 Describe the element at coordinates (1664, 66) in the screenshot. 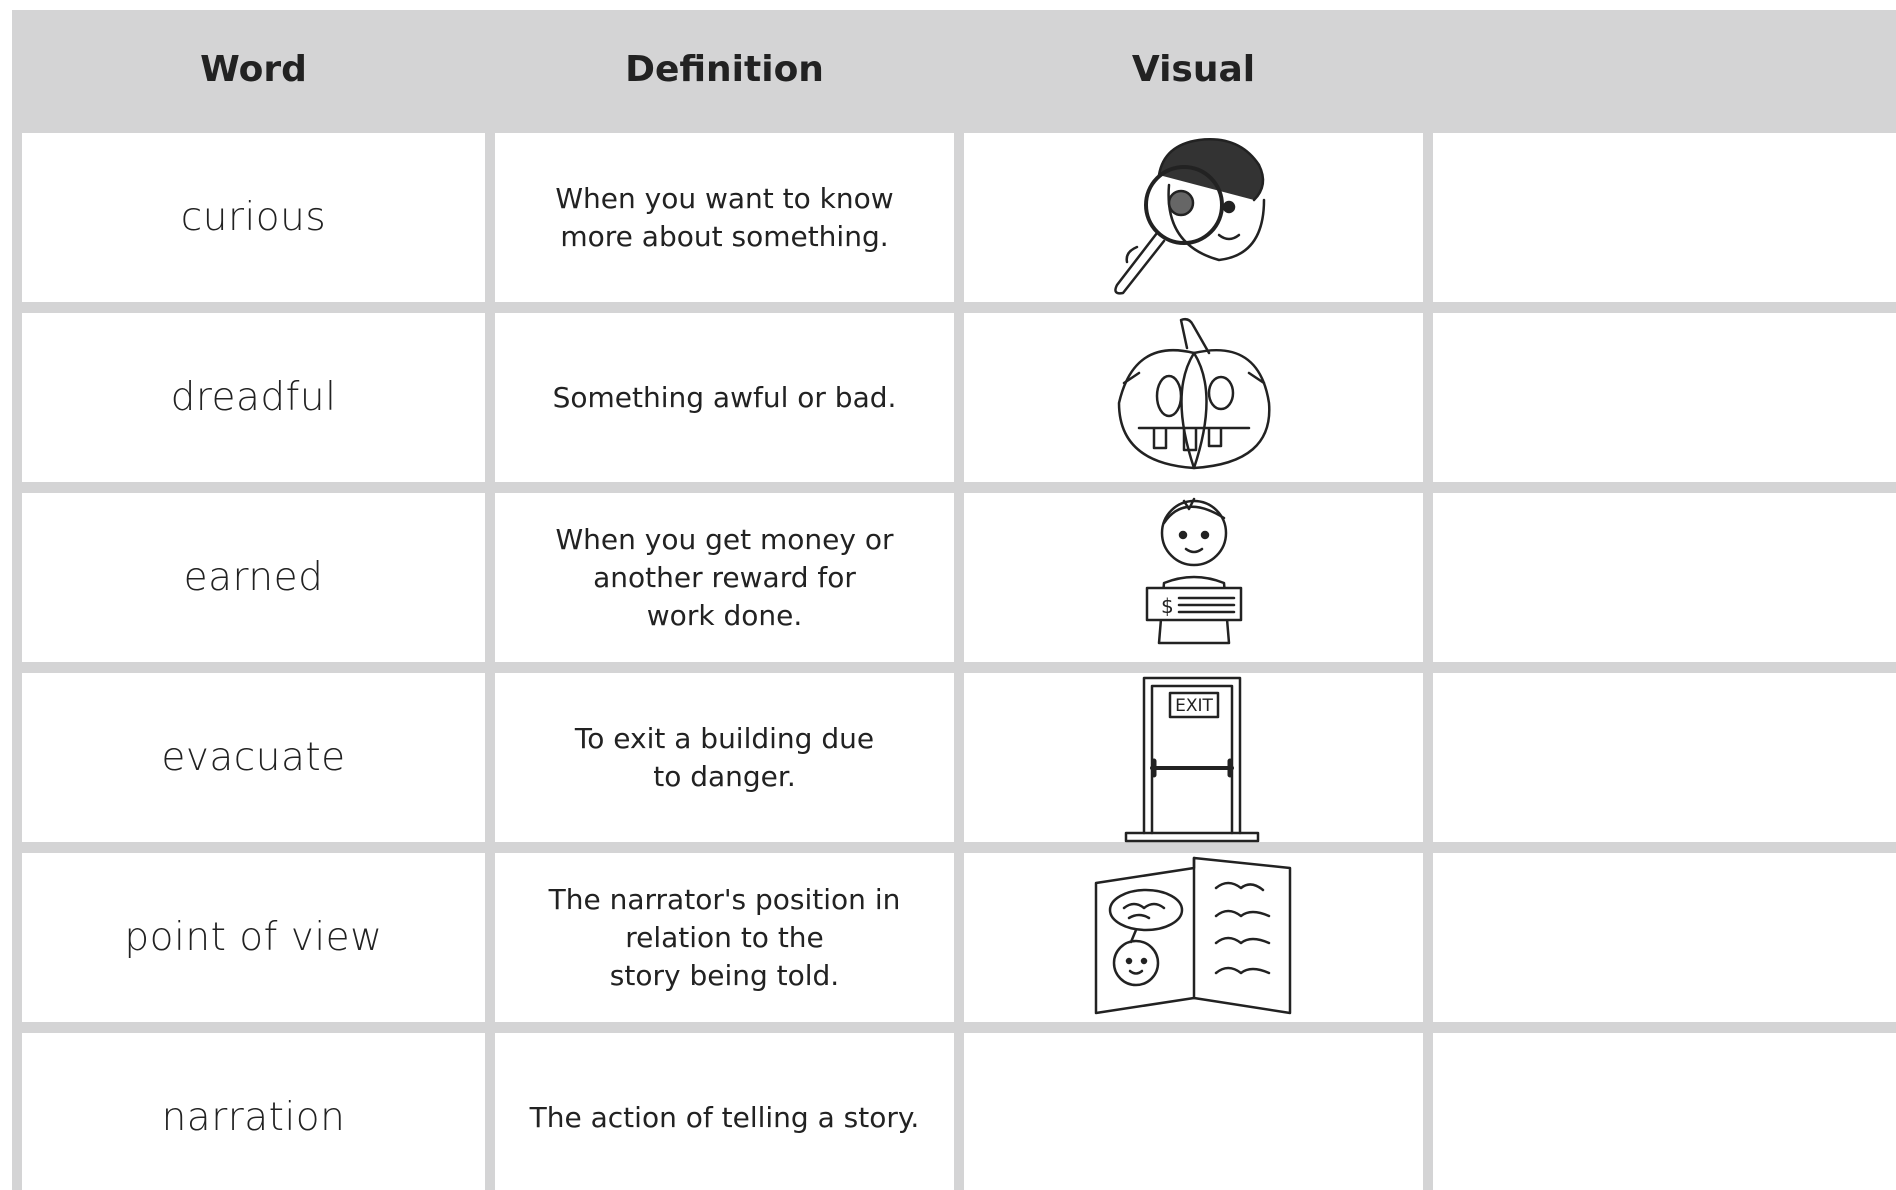

I see `header-cell` at that location.